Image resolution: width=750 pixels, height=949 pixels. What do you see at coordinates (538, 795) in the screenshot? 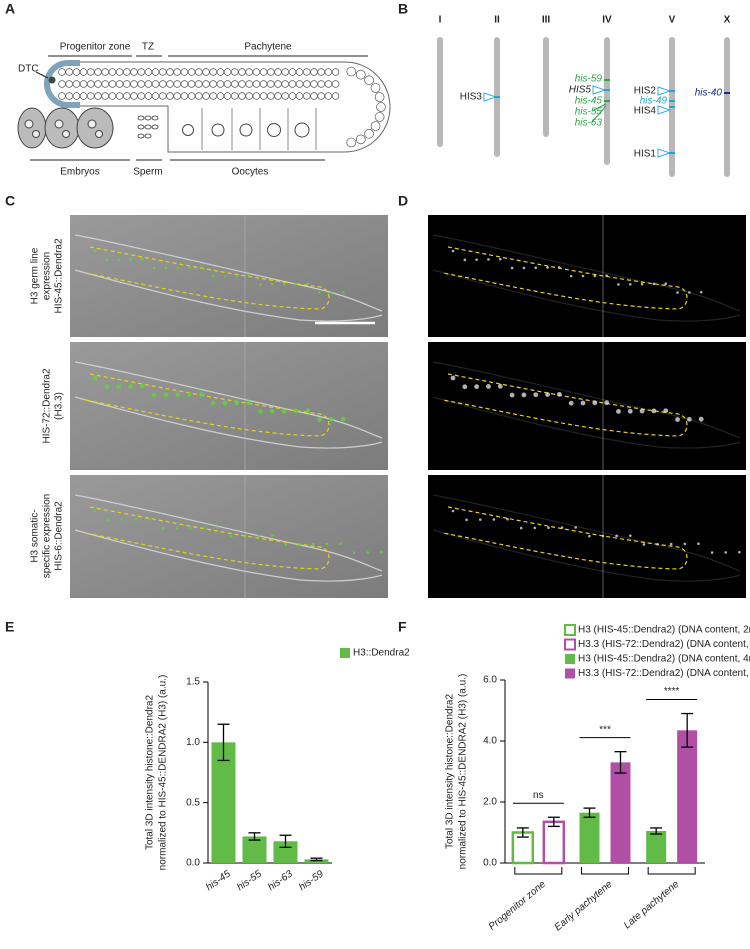
I see `significance-label: ns` at bounding box center [538, 795].